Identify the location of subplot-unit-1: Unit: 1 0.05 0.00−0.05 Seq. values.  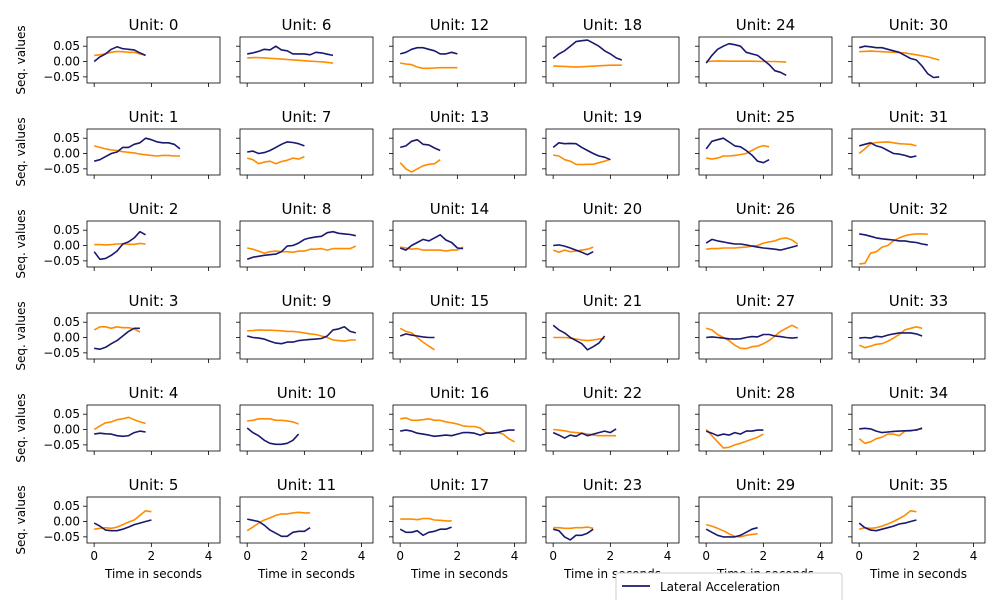
(117, 147).